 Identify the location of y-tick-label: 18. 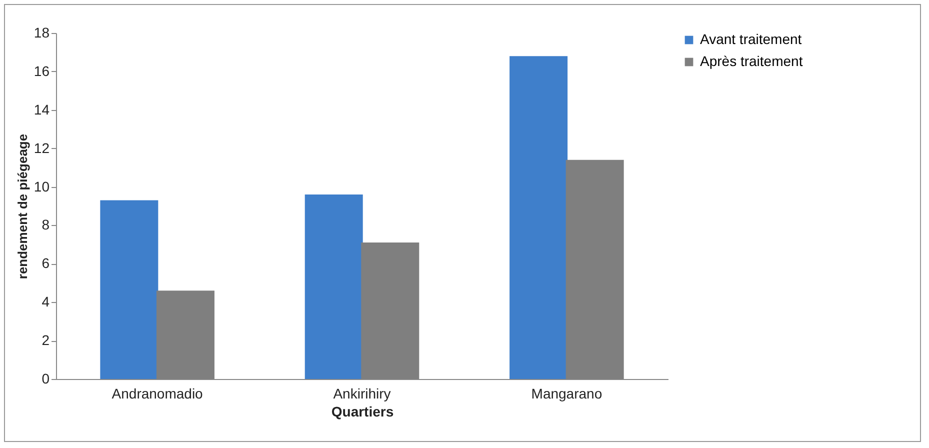
(42, 32).